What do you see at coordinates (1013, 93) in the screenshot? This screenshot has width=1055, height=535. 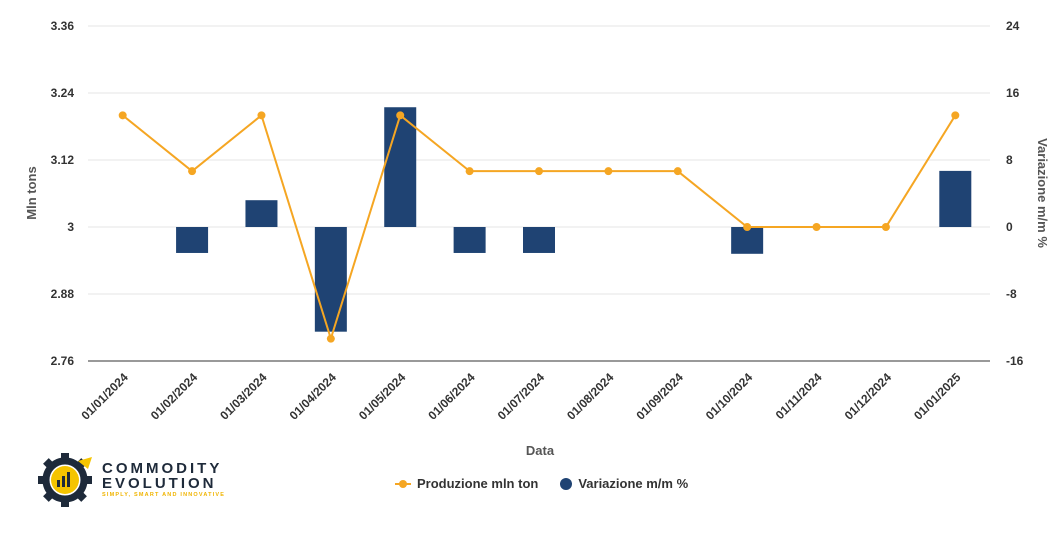 I see `right-tick-label: 16` at bounding box center [1013, 93].